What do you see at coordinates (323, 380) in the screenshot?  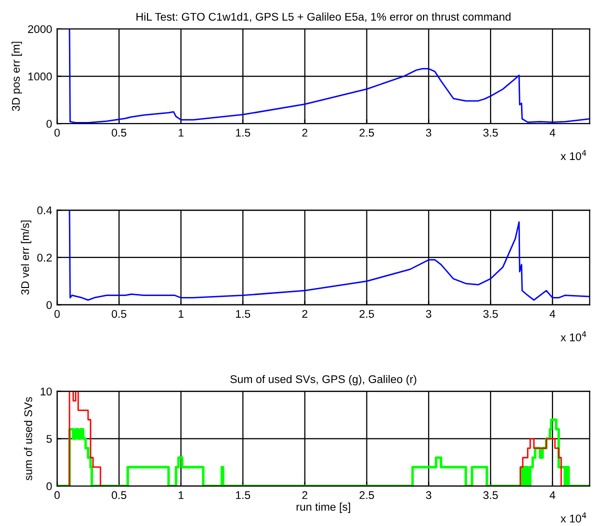 I see `chart-title: Sum of used SVs, GPS (g), Galileo (r)` at bounding box center [323, 380].